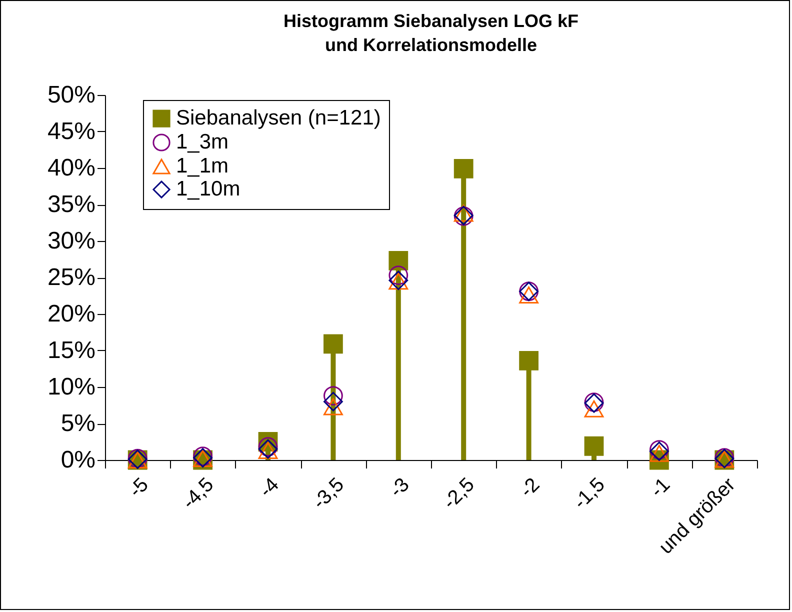  I want to click on x-tick-label: -2,5, so click(459, 494).